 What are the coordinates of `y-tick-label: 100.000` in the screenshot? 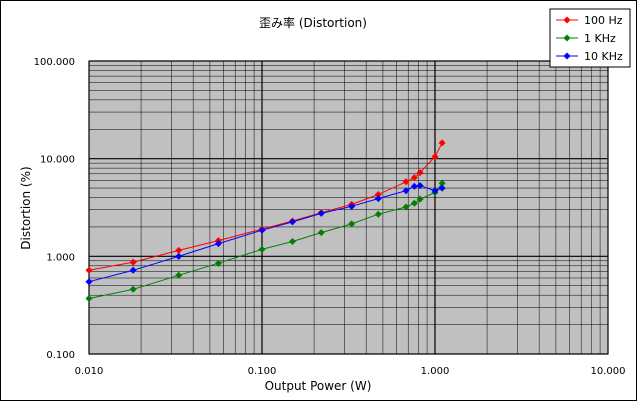 It's located at (54, 62).